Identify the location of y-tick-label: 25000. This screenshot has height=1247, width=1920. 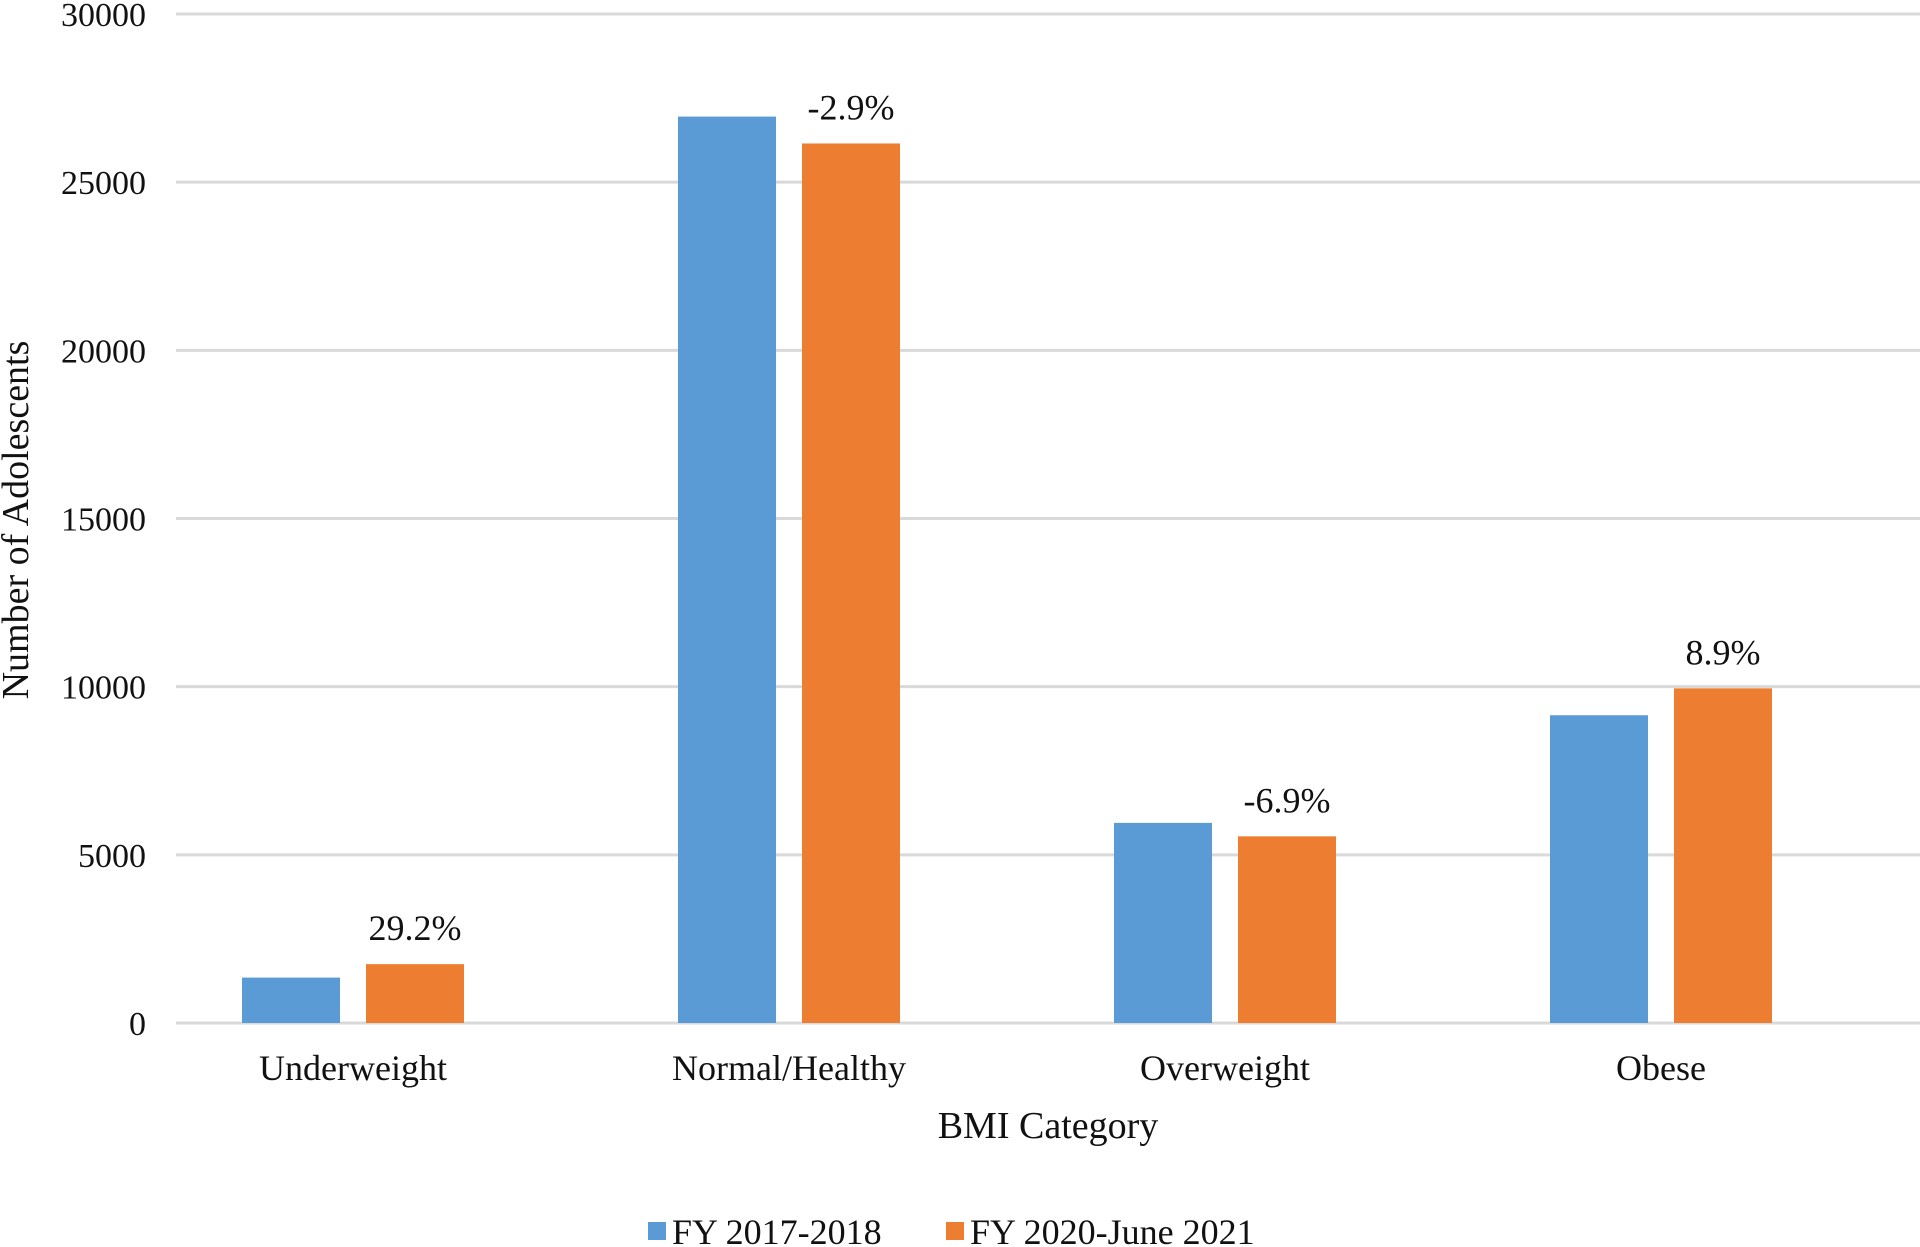
(103, 183).